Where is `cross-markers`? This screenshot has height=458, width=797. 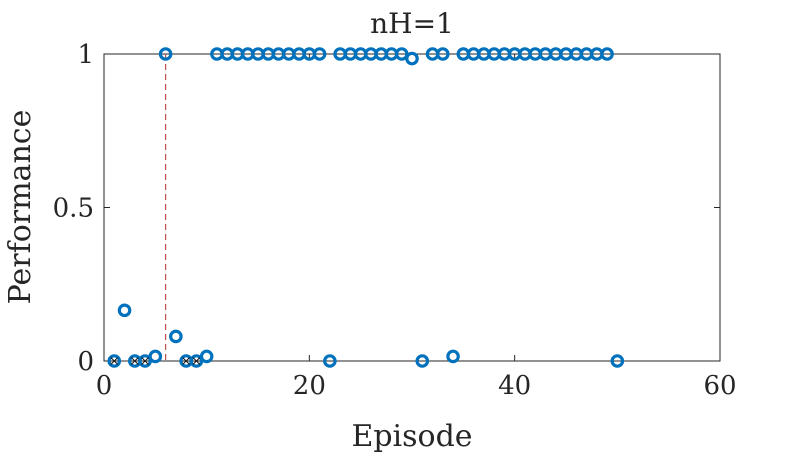
cross-markers is located at coordinates (155, 361).